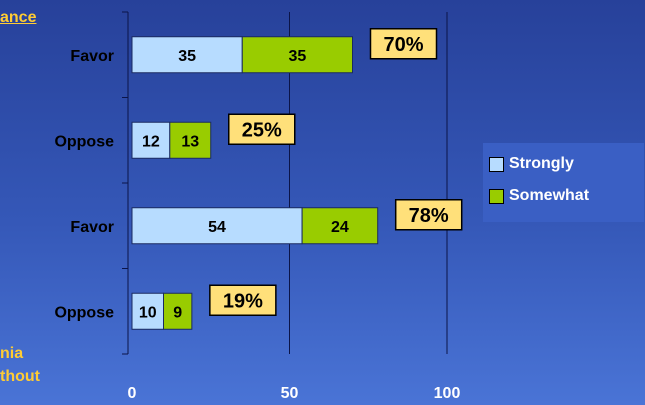 Image resolution: width=645 pixels, height=405 pixels. Describe the element at coordinates (496, 196) in the screenshot. I see `legend-swatch-somewhat` at that location.